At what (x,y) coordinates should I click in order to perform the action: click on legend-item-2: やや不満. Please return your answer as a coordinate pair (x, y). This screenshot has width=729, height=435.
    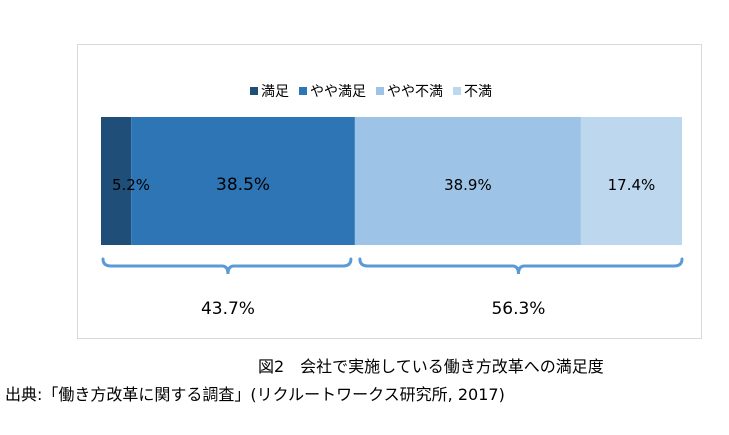
    Looking at the image, I should click on (409, 91).